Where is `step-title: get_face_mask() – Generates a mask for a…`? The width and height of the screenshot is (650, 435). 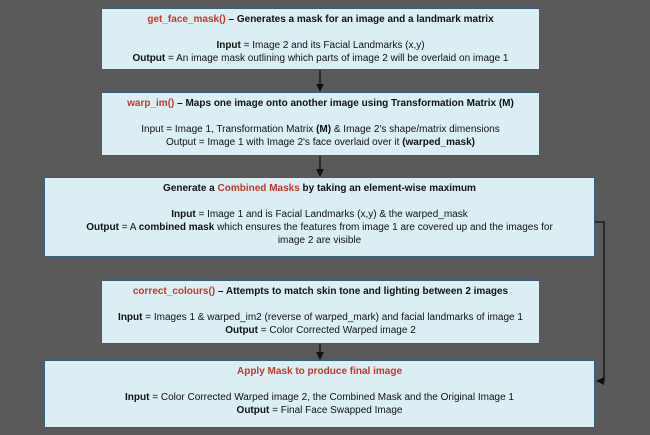 step-title: get_face_mask() – Generates a mask for a… is located at coordinates (320, 19).